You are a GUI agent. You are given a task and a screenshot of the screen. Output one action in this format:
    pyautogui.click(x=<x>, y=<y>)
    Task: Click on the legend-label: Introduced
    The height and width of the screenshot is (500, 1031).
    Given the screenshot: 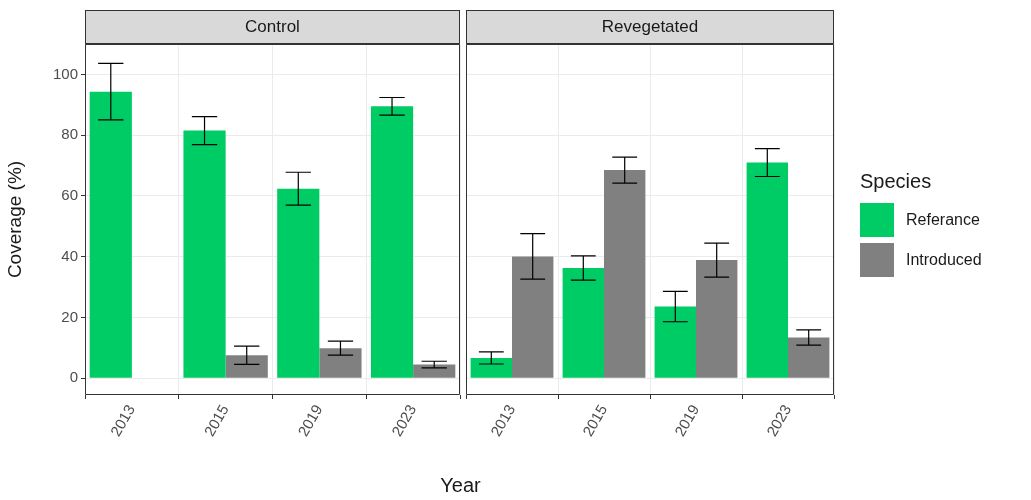 What is the action you would take?
    pyautogui.click(x=944, y=260)
    